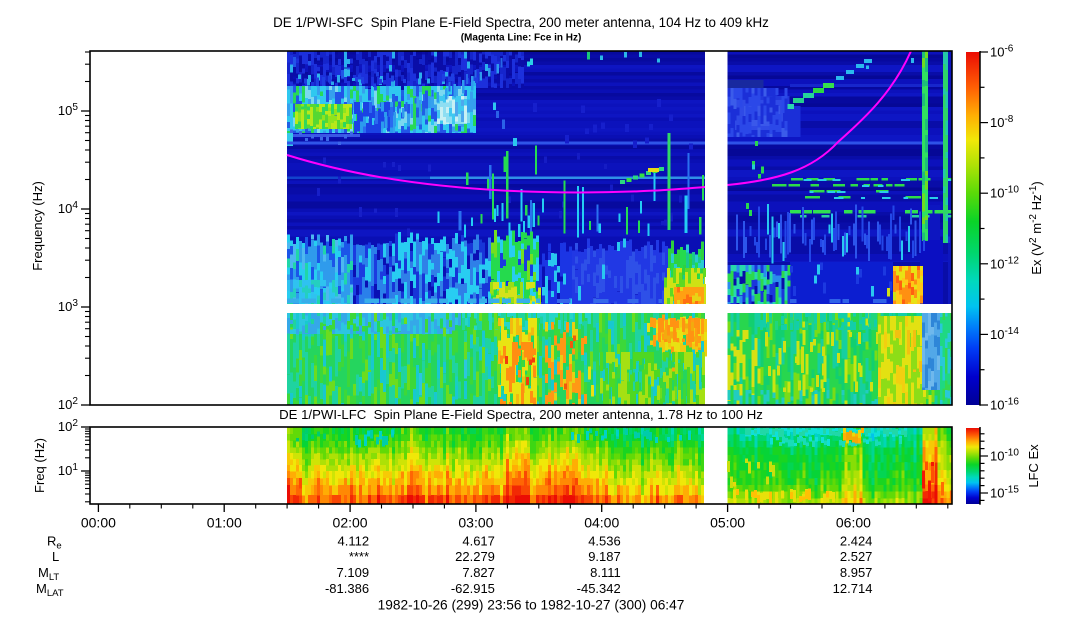 The image size is (1083, 620). What do you see at coordinates (475, 556) in the screenshot?
I see `svg-text: 22.279` at bounding box center [475, 556].